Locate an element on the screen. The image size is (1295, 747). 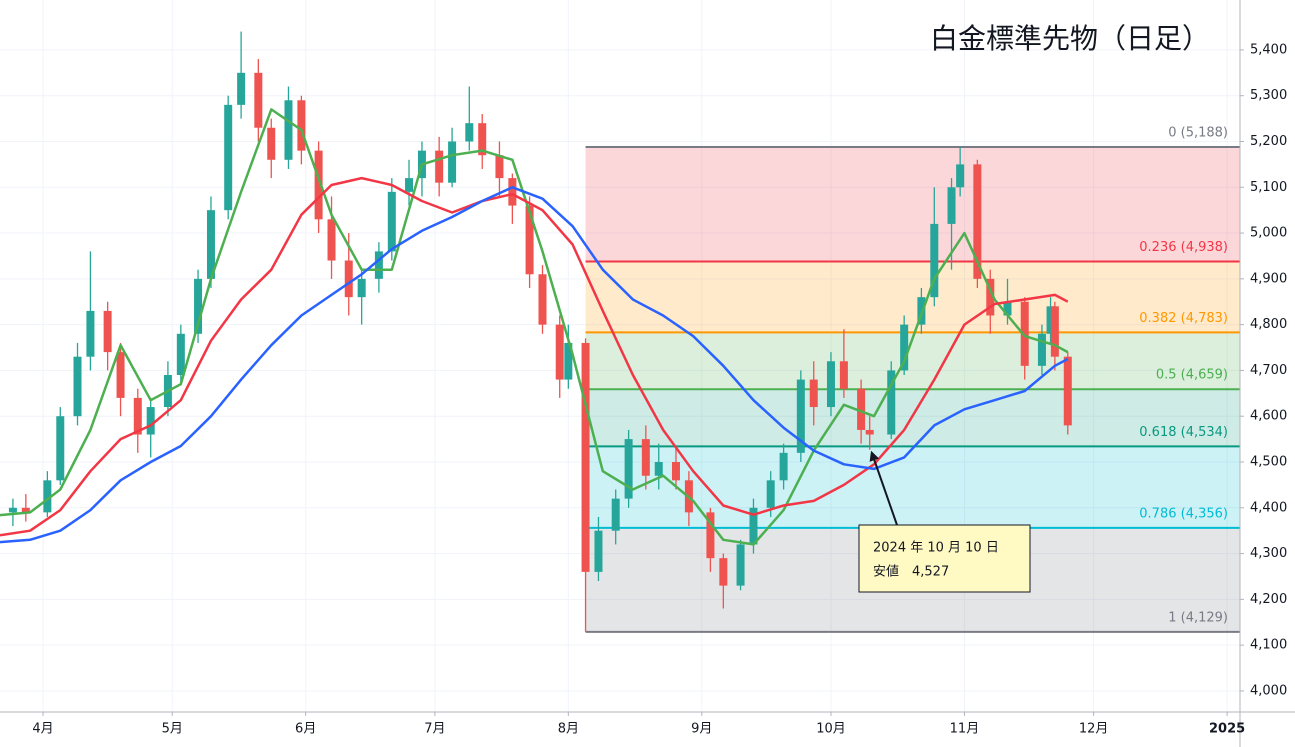
y-tick-label: 5,100 is located at coordinates (1268, 187).